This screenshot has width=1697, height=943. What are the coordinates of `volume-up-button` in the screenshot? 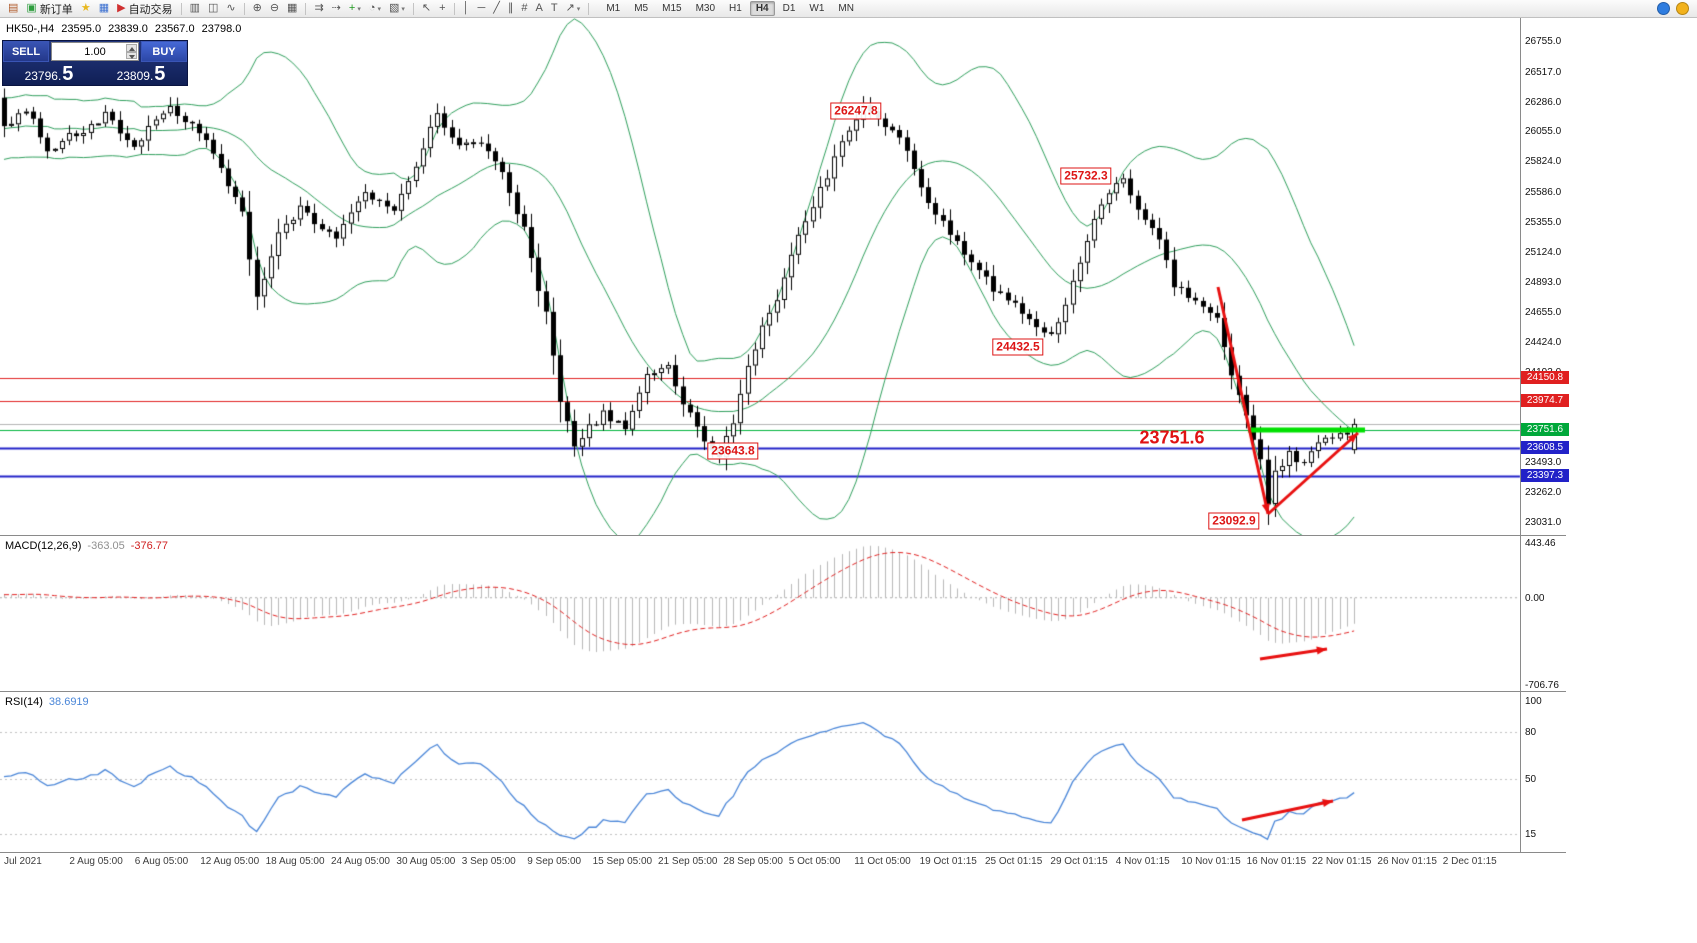 It's located at (131, 48).